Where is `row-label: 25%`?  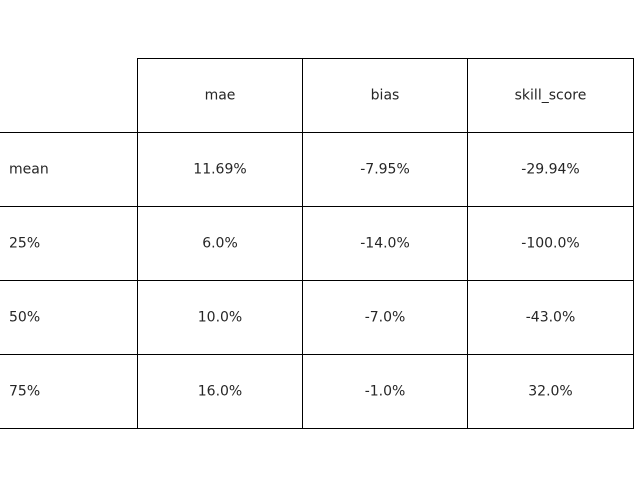
row-label: 25% is located at coordinates (24, 244).